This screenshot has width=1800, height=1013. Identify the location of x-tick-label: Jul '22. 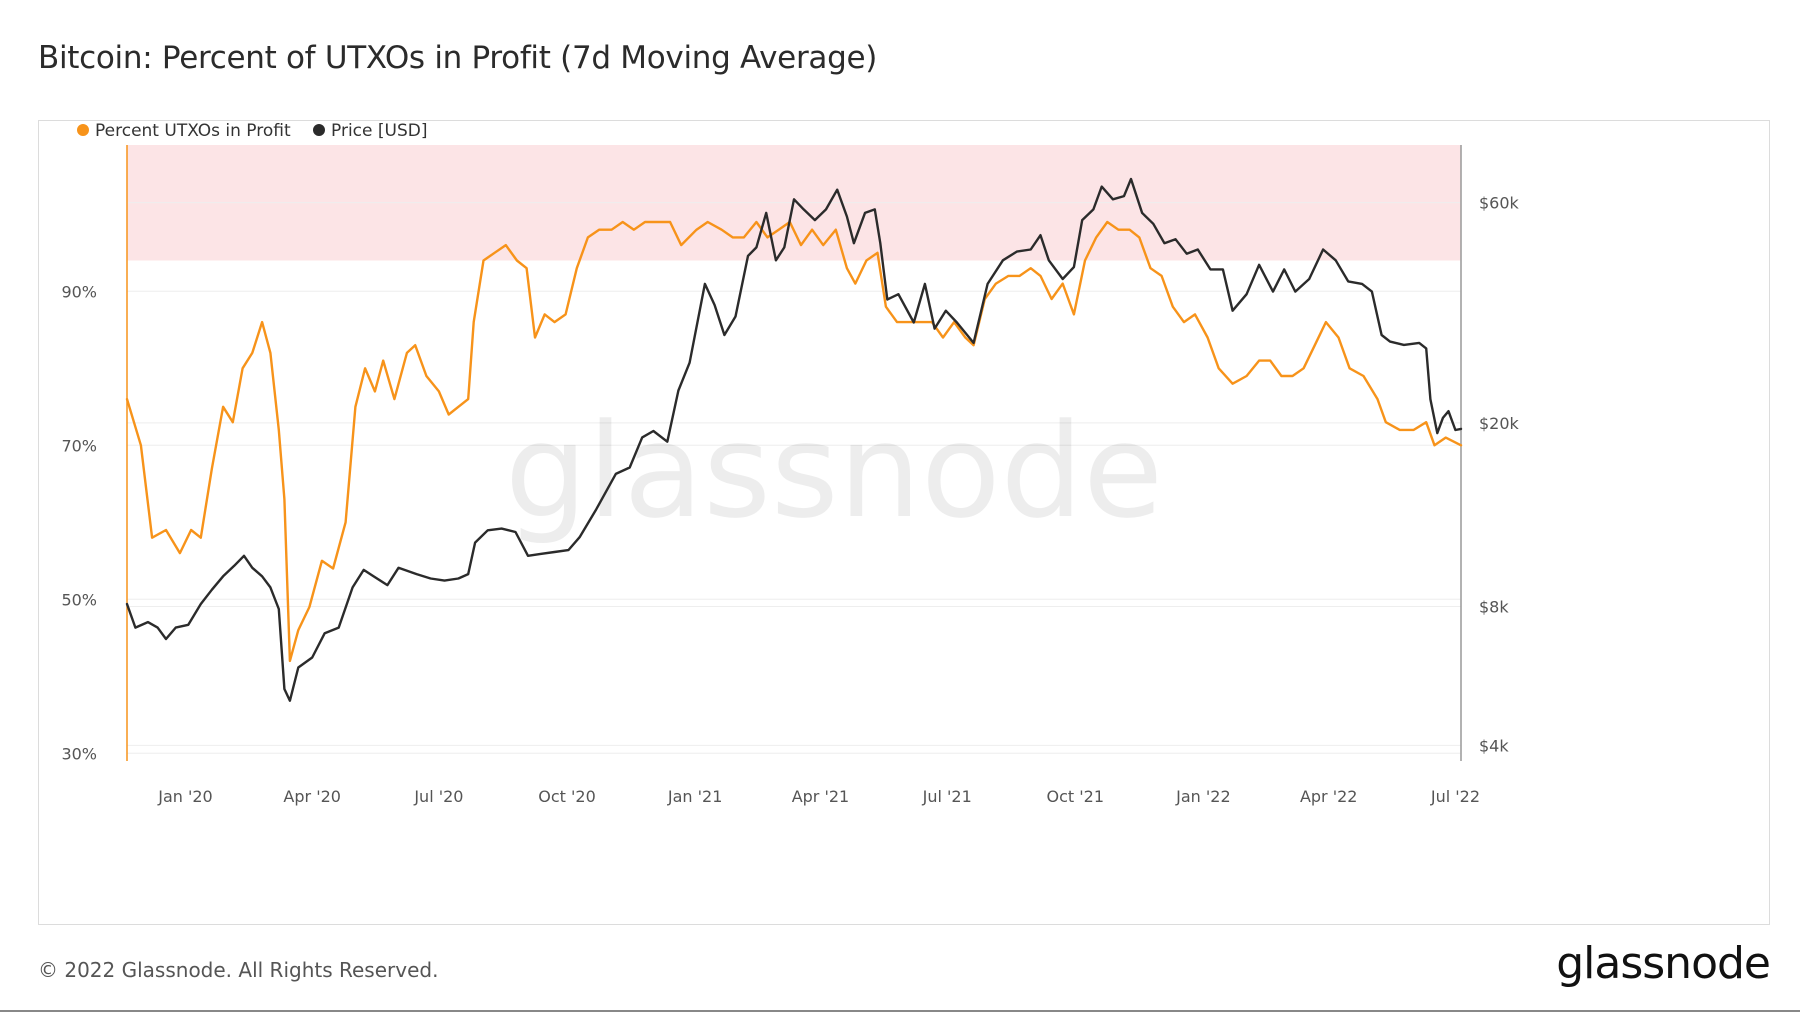
(1455, 796).